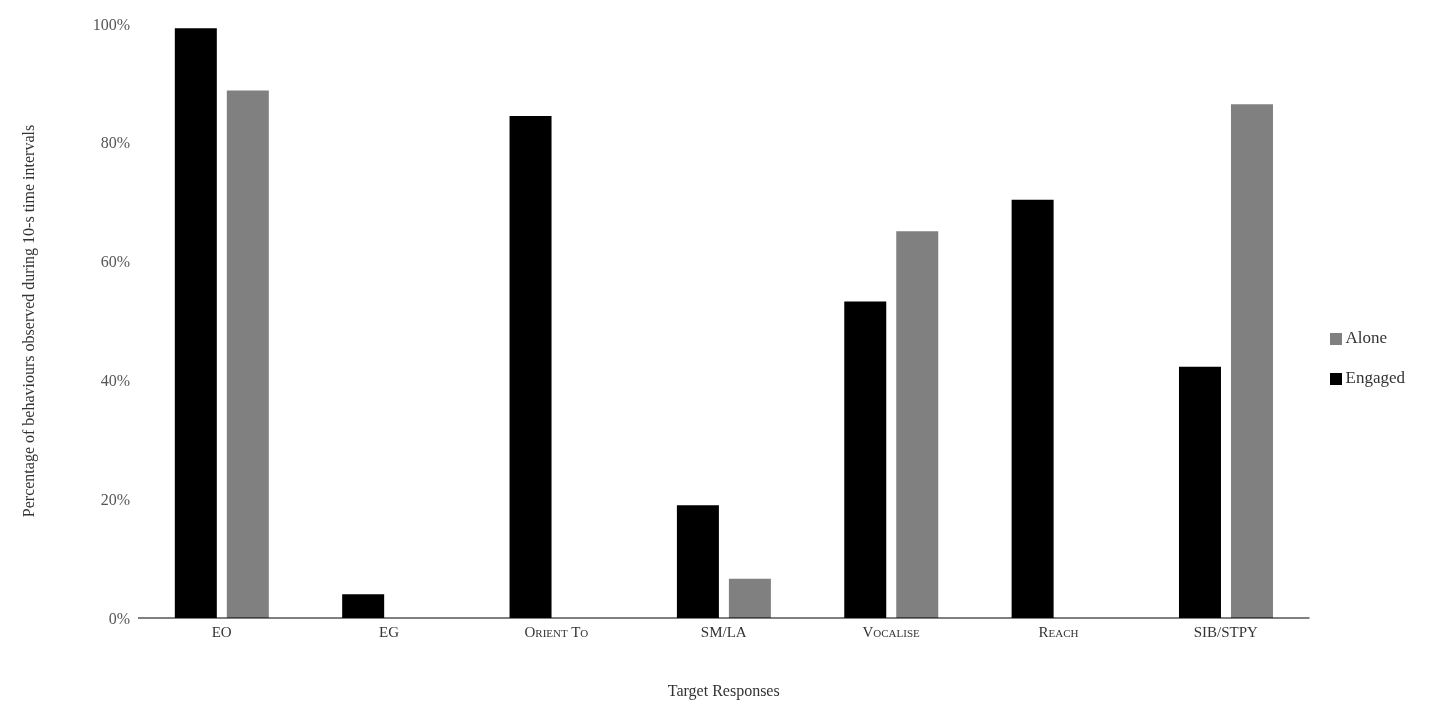 This screenshot has width=1433, height=715. I want to click on x-tick-label: EO, so click(221, 631).